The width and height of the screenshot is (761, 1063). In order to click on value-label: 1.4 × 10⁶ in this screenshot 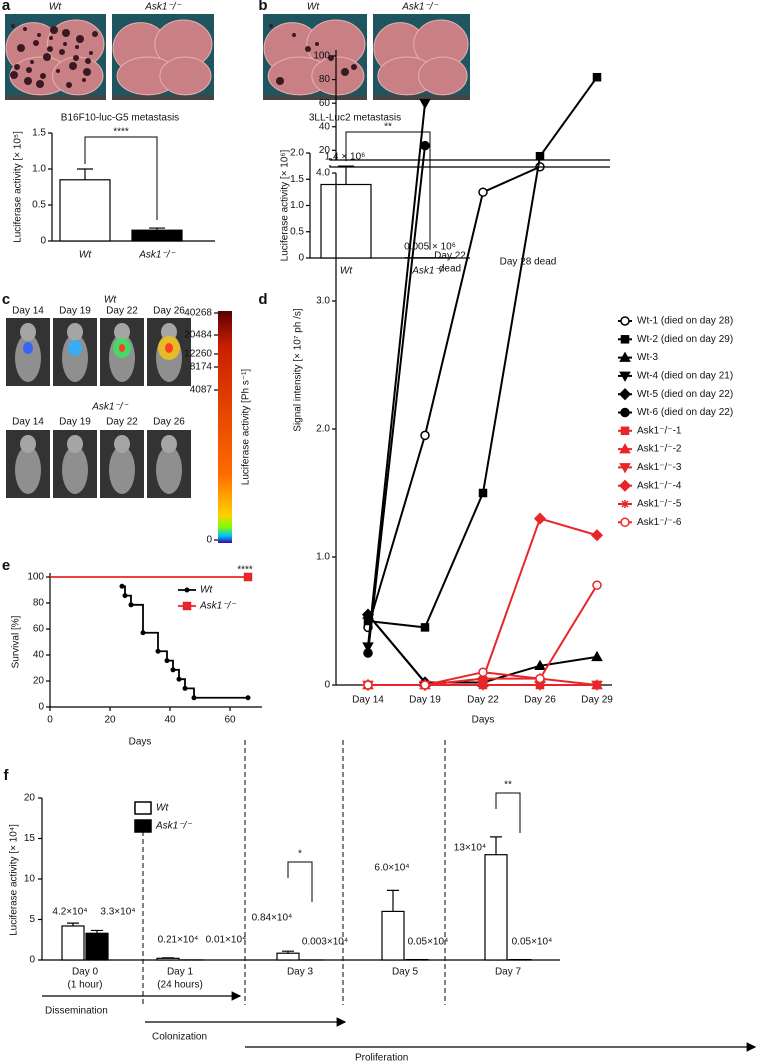, I will do `click(345, 157)`.